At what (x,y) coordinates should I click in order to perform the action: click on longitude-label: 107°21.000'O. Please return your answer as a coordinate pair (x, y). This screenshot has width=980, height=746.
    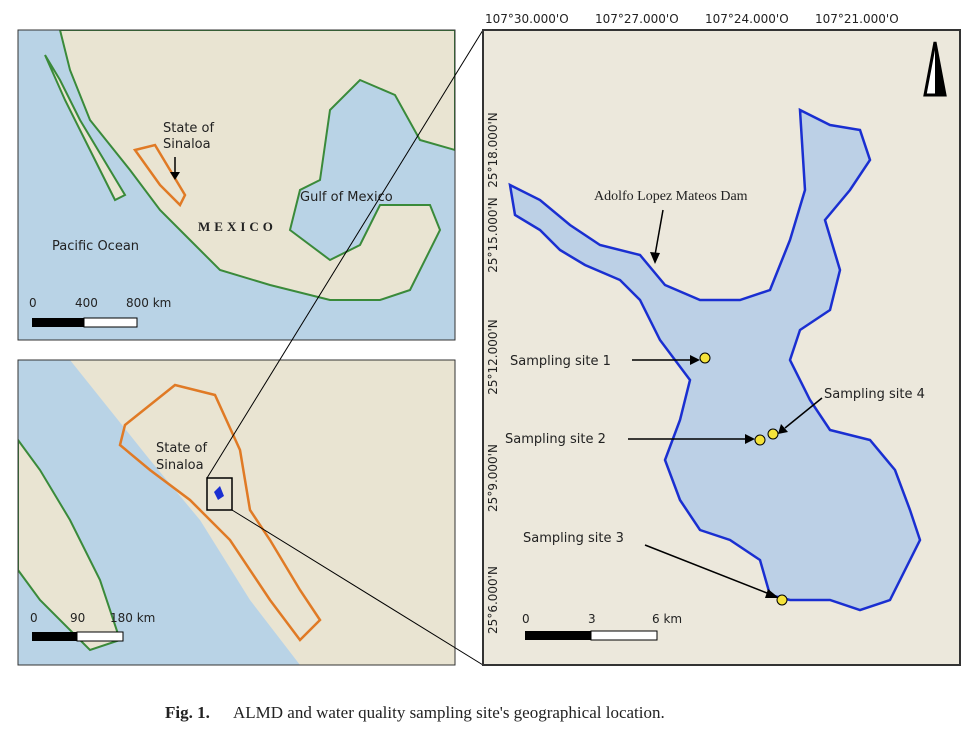
    Looking at the image, I should click on (857, 19).